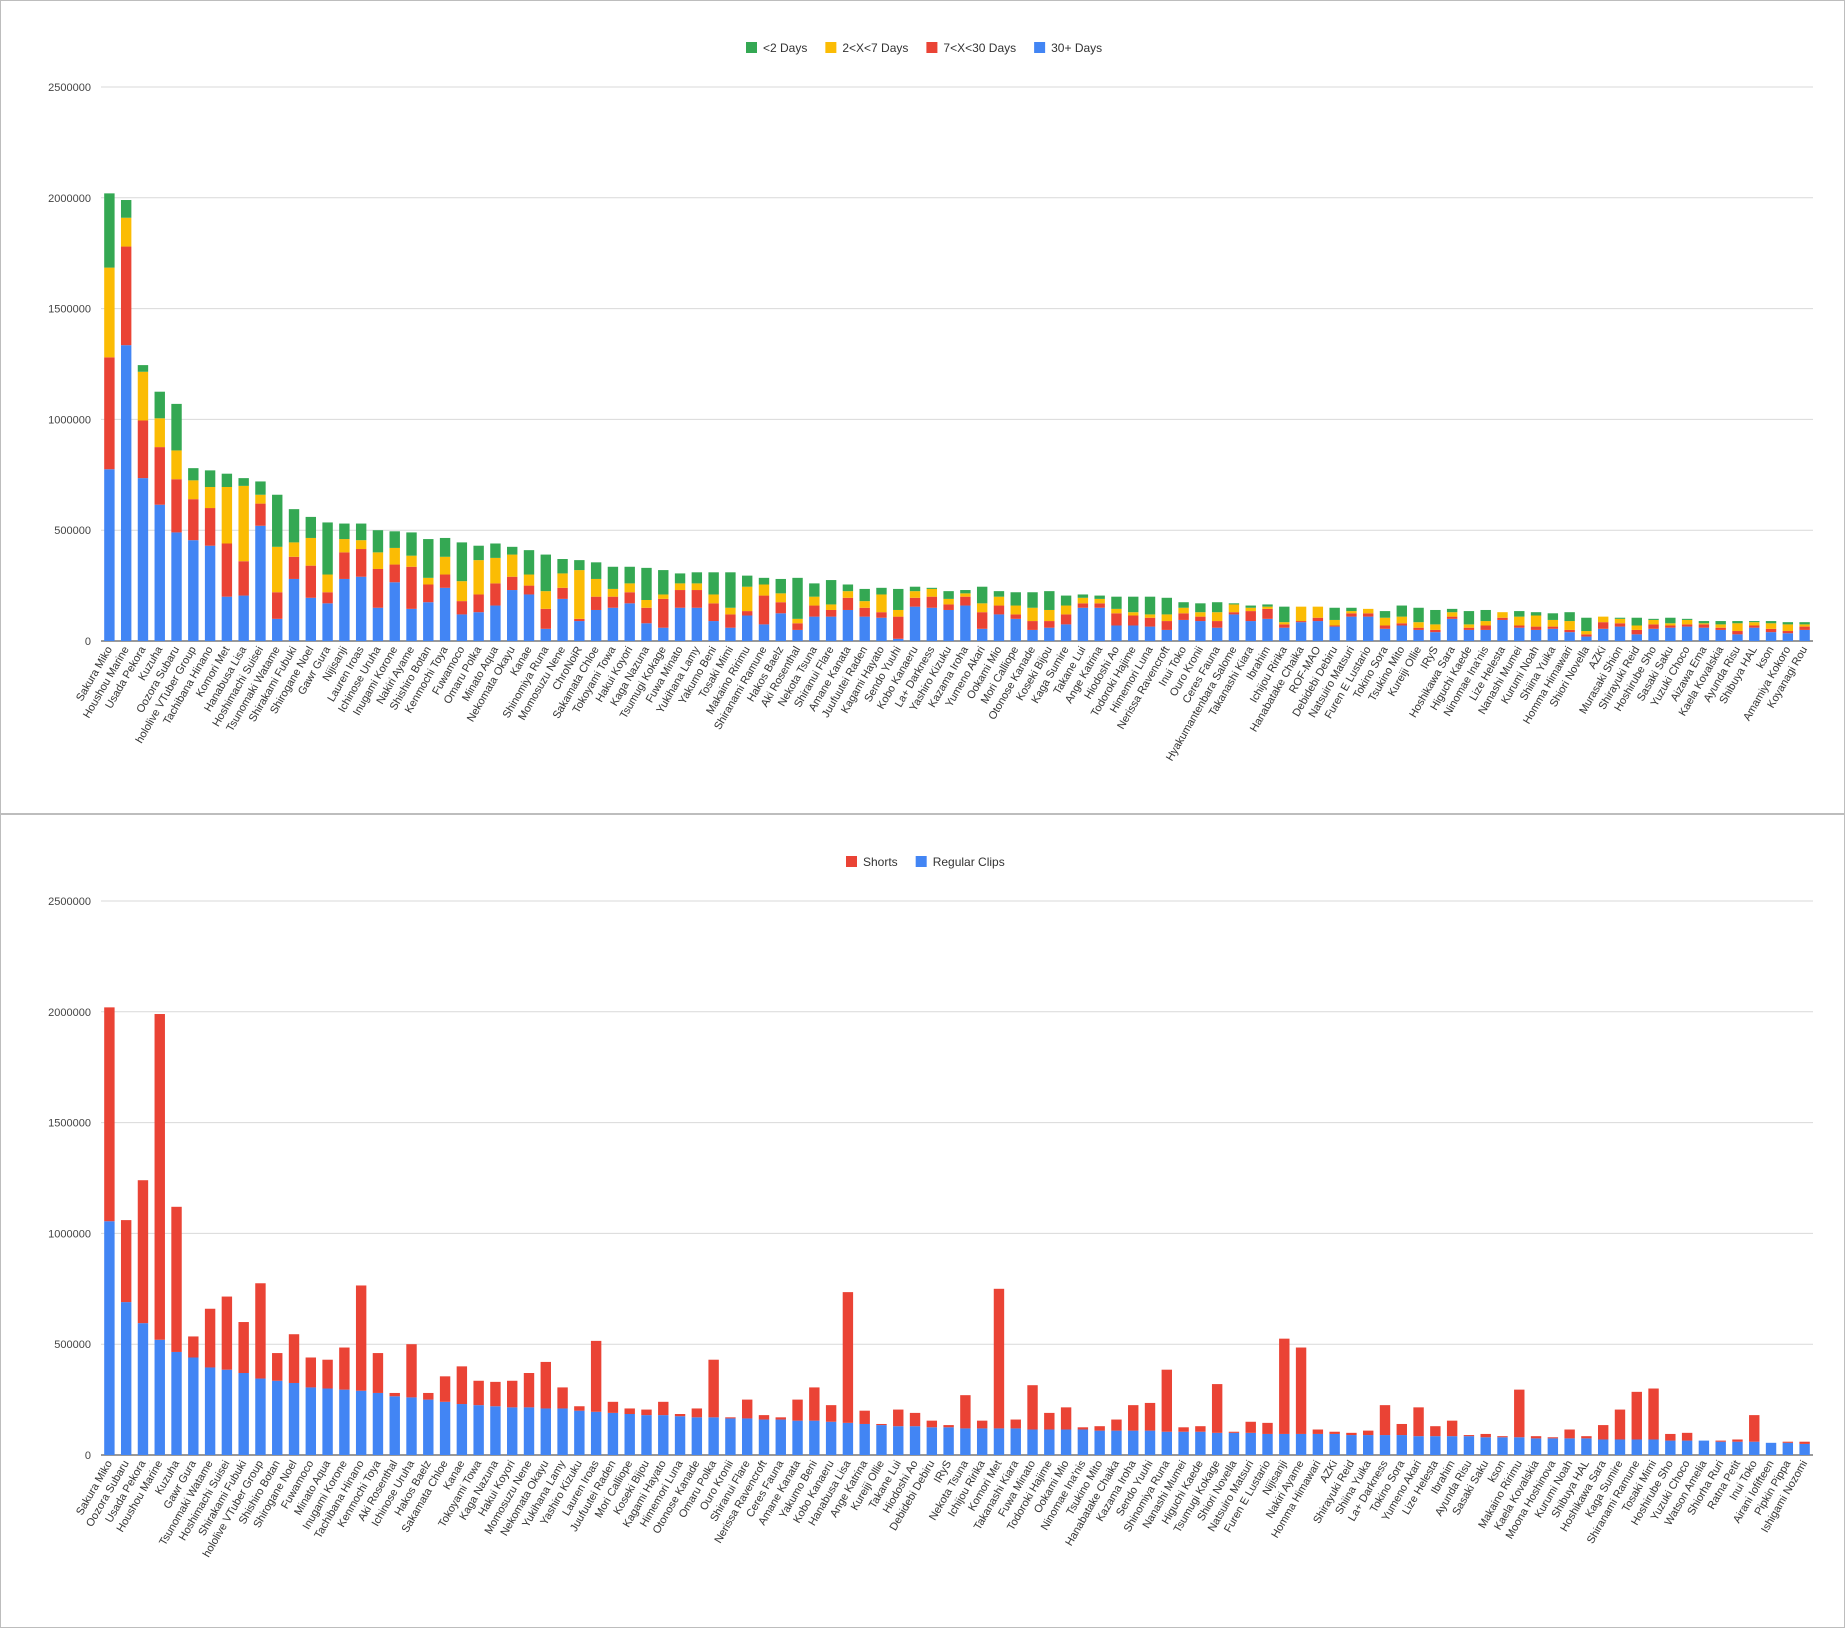  What do you see at coordinates (629, 622) in the screenshot?
I see `bar-30-days-hakui-koyori` at bounding box center [629, 622].